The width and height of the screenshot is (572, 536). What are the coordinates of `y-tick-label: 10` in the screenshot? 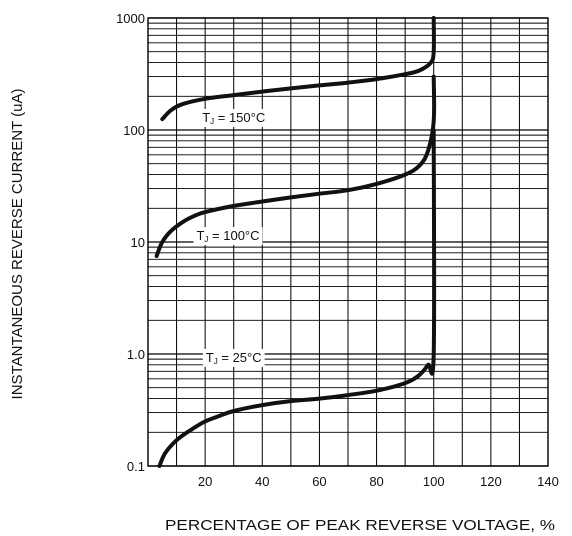 It's located at (138, 242).